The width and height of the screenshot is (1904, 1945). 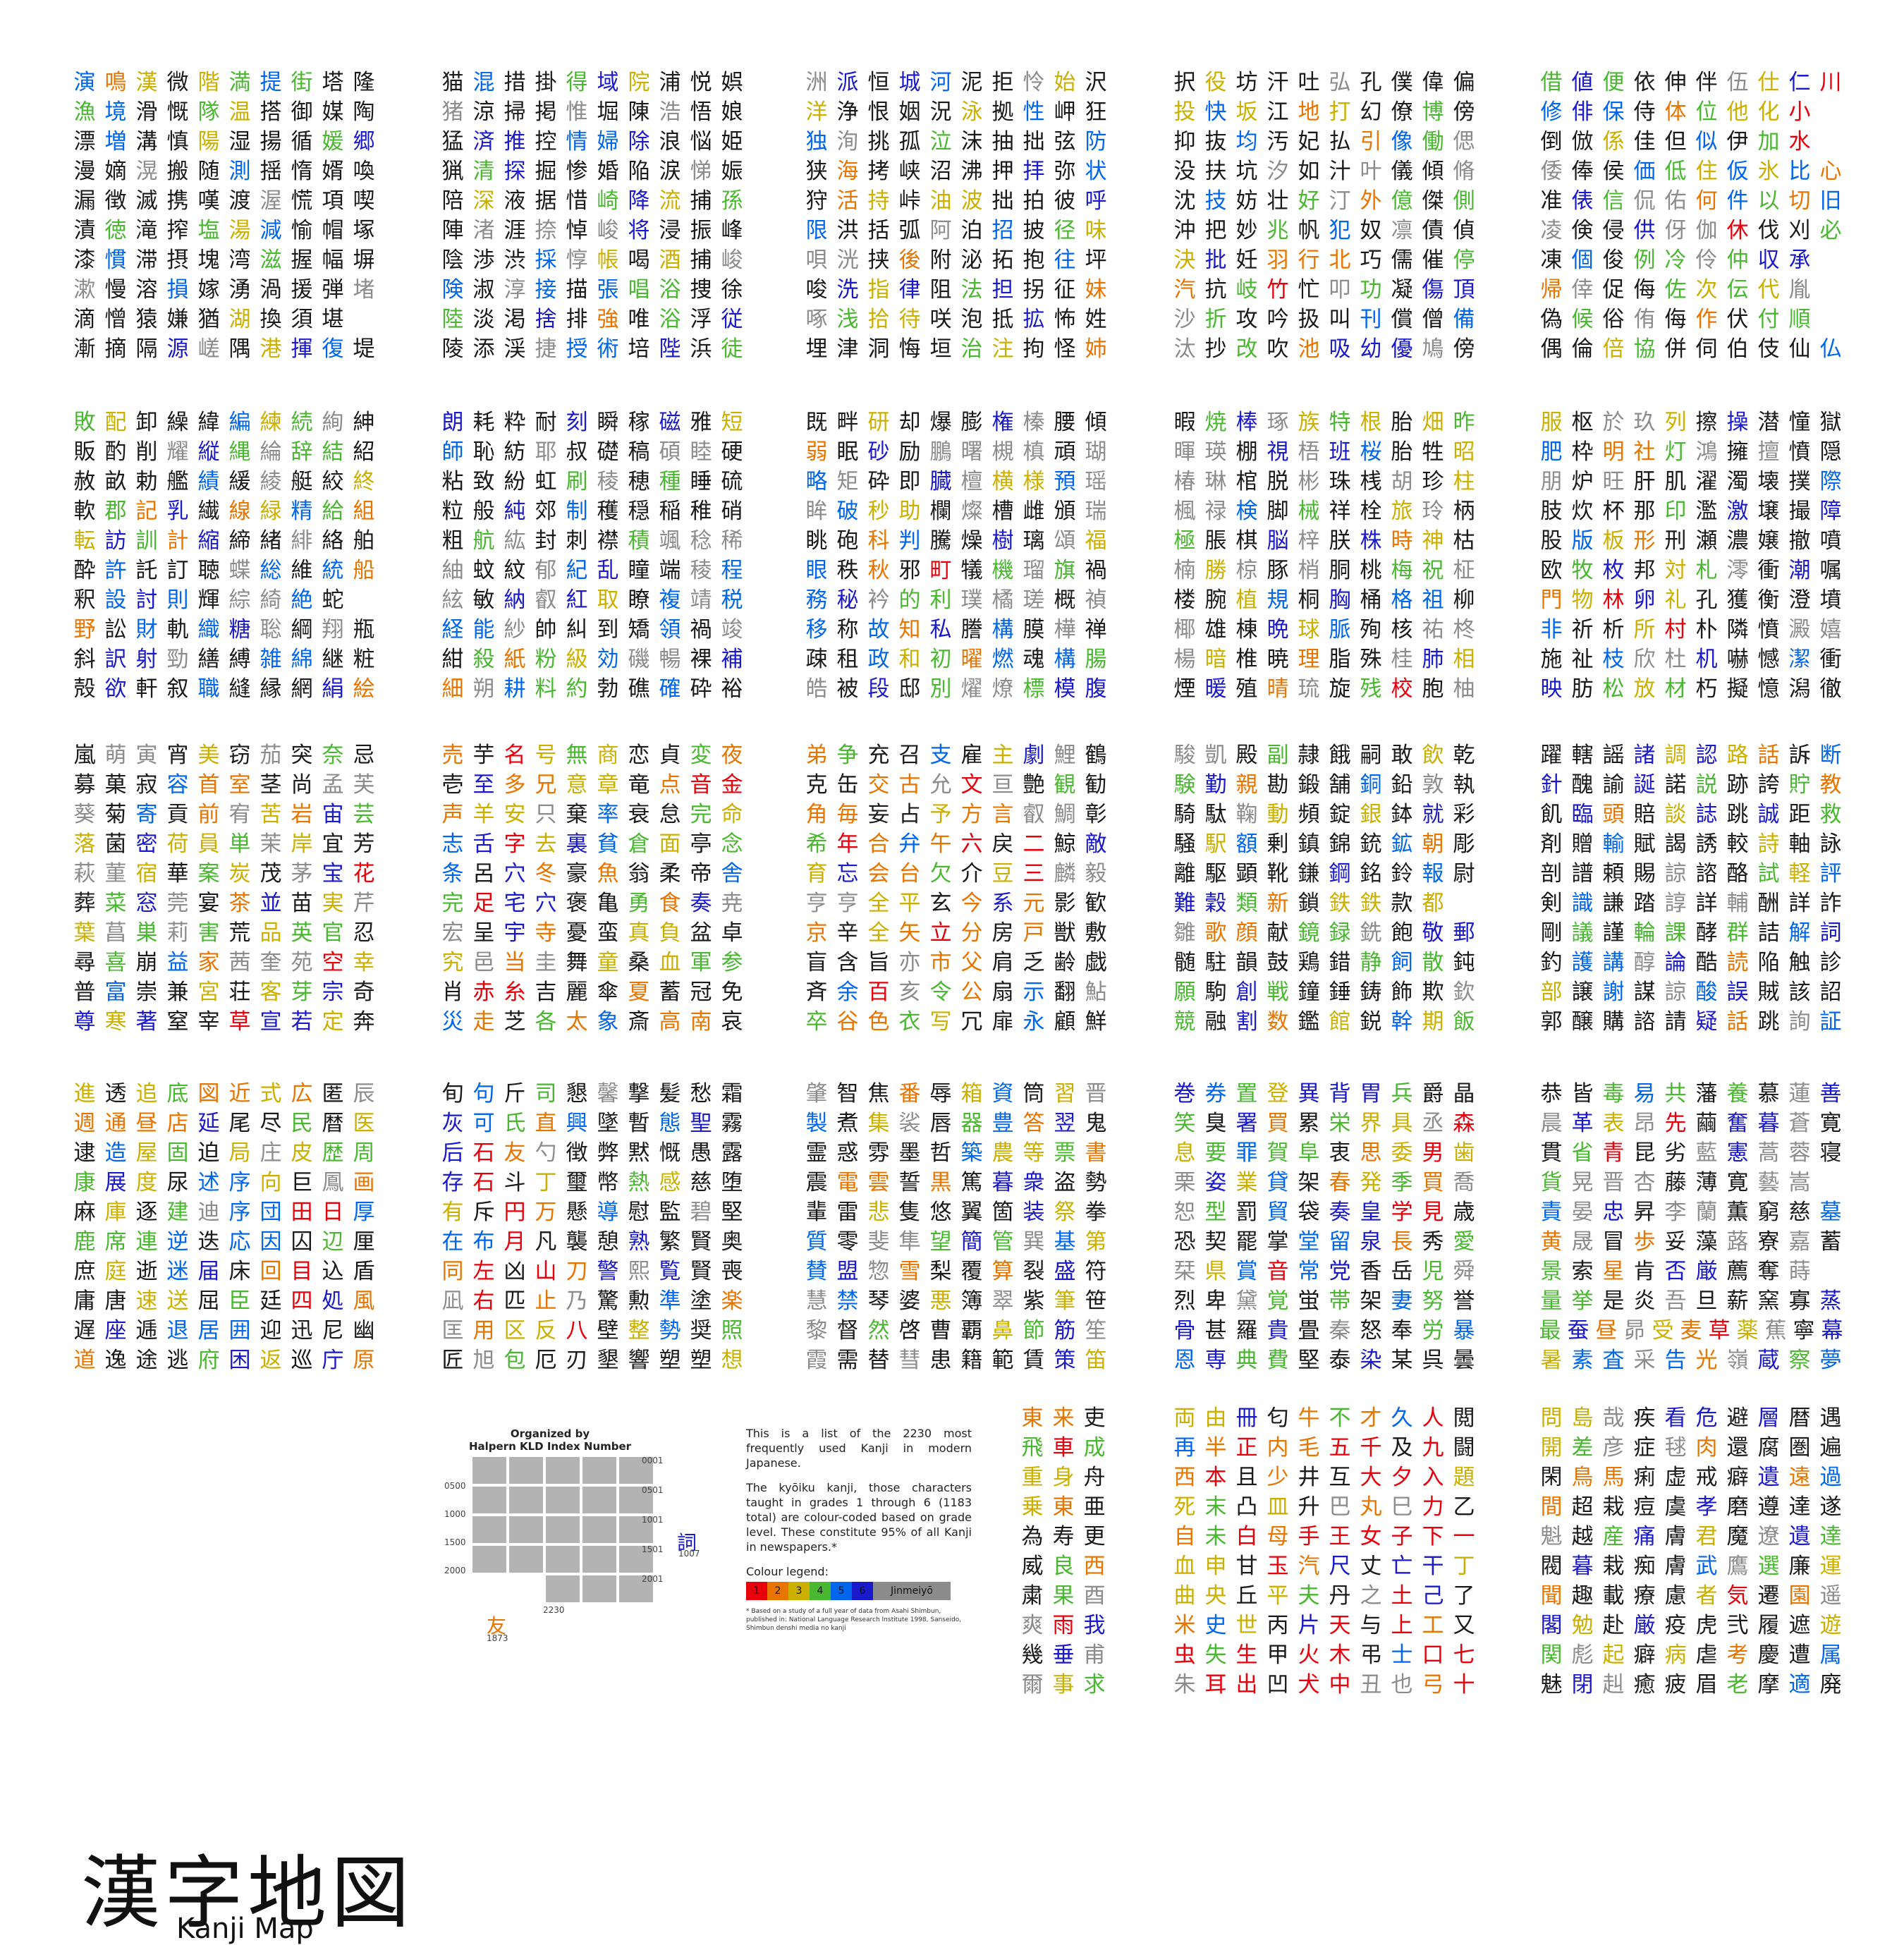 What do you see at coordinates (1464, 1022) in the screenshot?
I see `kanji-cell: 飯` at bounding box center [1464, 1022].